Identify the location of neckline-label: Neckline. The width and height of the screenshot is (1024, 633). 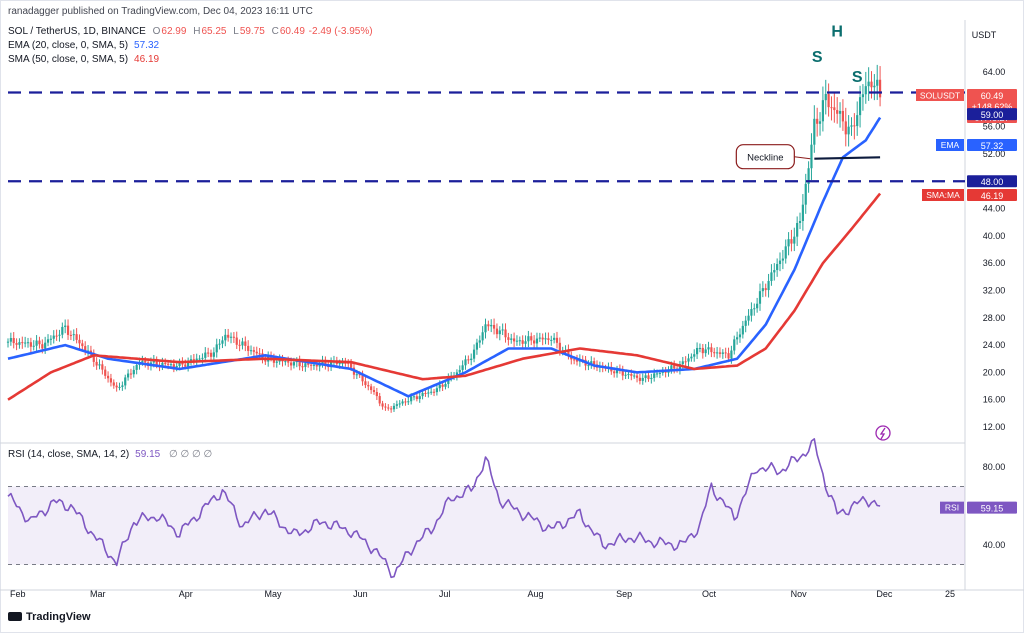
(765, 158).